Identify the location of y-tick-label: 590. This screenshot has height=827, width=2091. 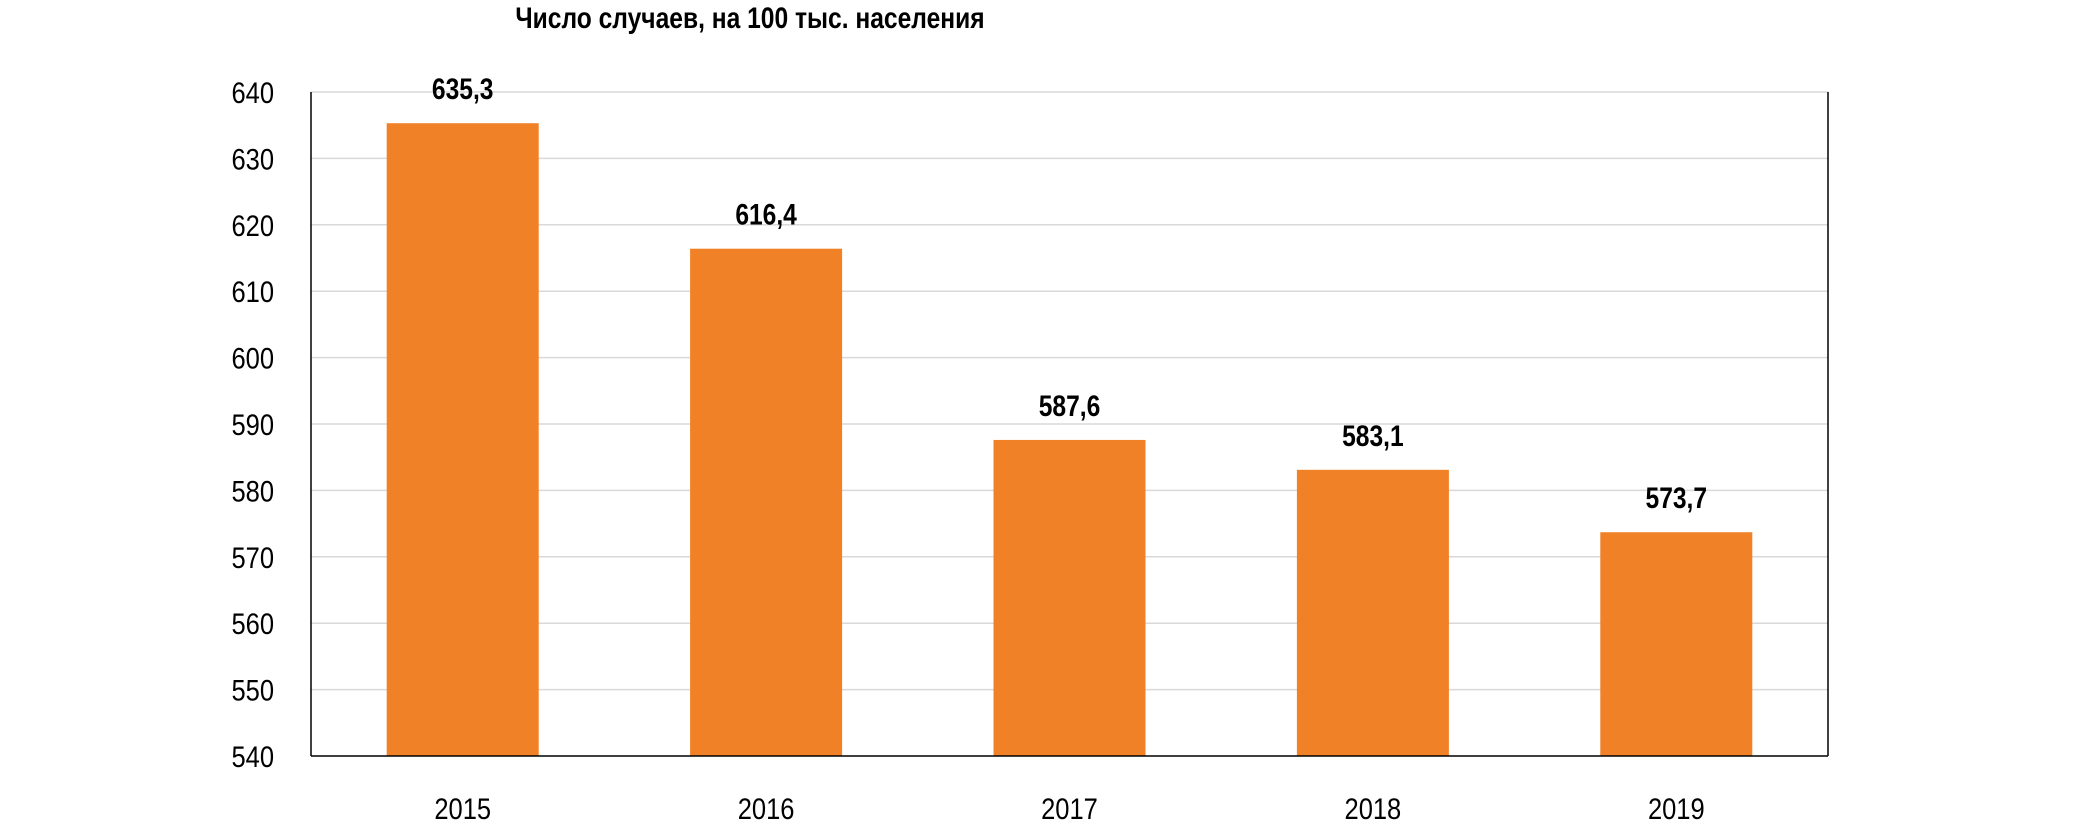
(252, 424).